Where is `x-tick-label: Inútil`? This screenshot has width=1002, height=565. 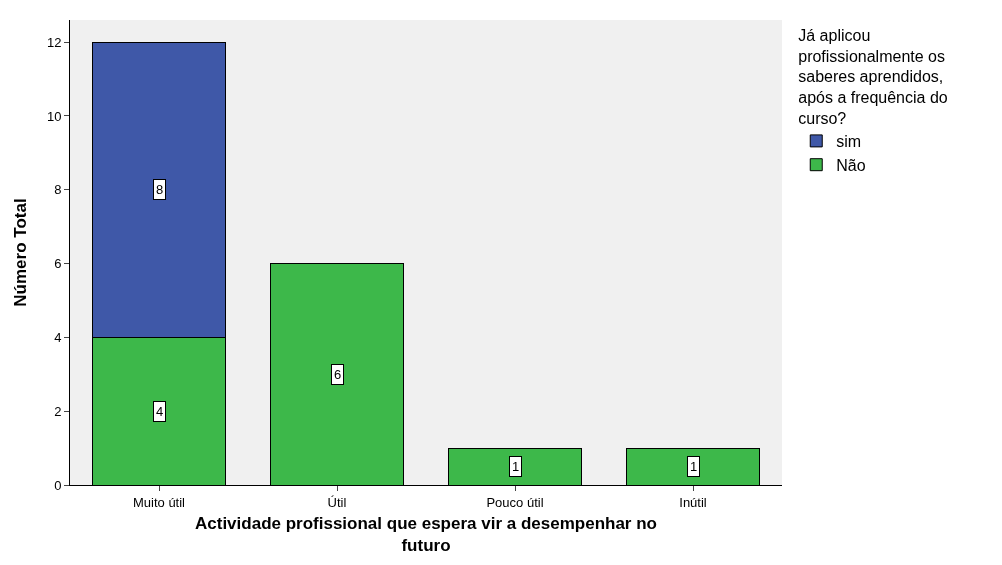 x-tick-label: Inútil is located at coordinates (693, 502).